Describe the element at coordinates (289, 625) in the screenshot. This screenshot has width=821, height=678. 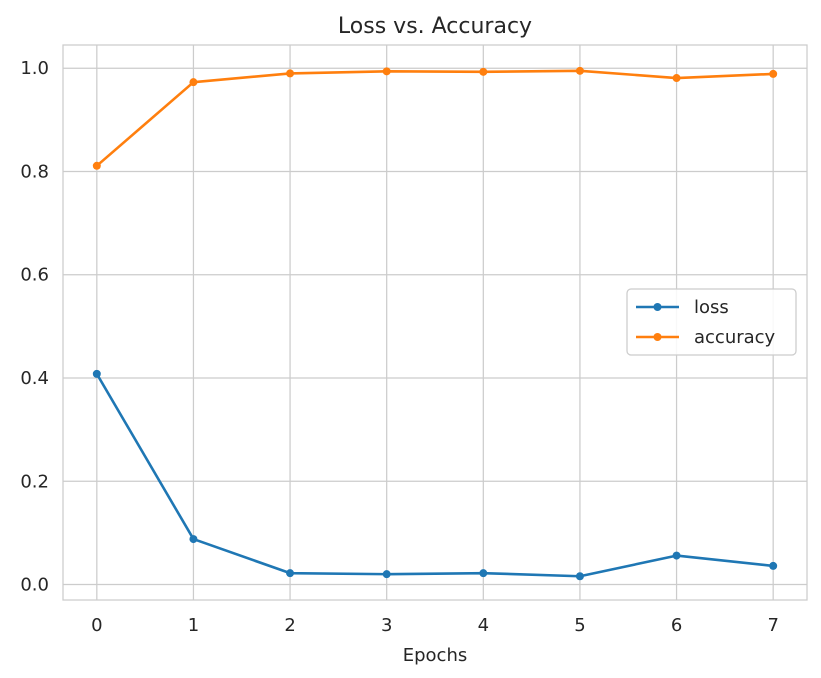
I see `x-tick-label: 2` at that location.